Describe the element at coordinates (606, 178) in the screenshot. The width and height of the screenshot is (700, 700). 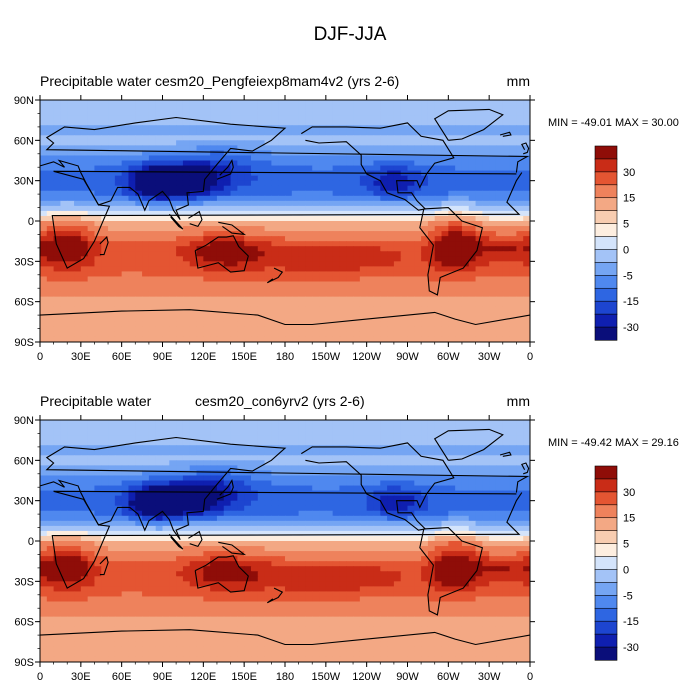
I see `colorbar-swatch` at that location.